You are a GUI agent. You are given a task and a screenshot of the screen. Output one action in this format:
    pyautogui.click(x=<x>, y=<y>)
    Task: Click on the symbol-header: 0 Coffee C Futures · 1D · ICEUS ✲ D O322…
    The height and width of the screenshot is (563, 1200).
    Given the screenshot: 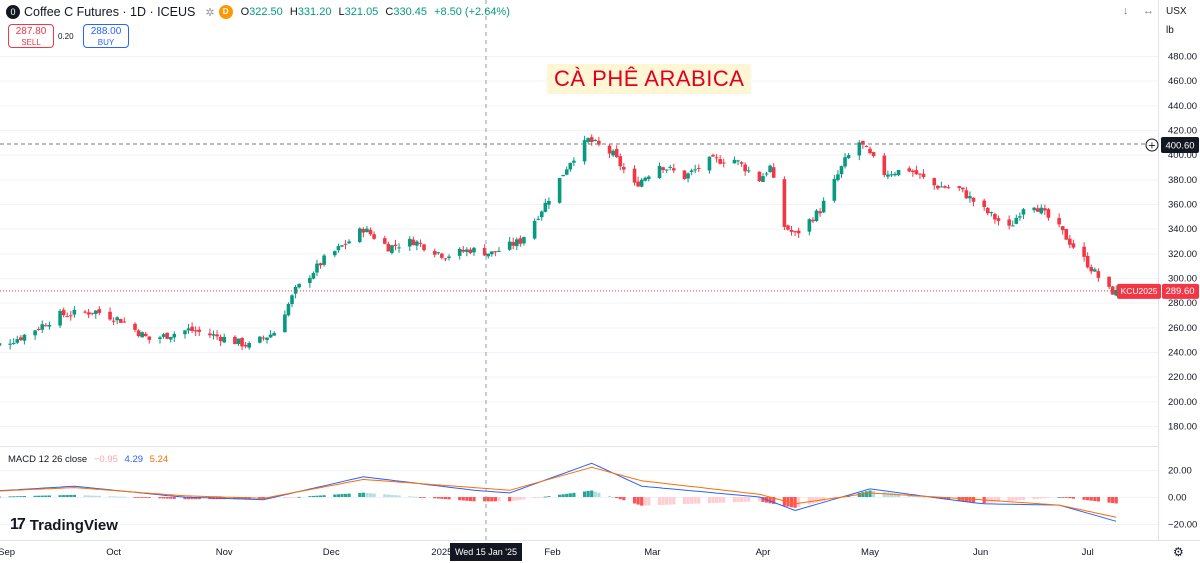 What is the action you would take?
    pyautogui.click(x=260, y=12)
    